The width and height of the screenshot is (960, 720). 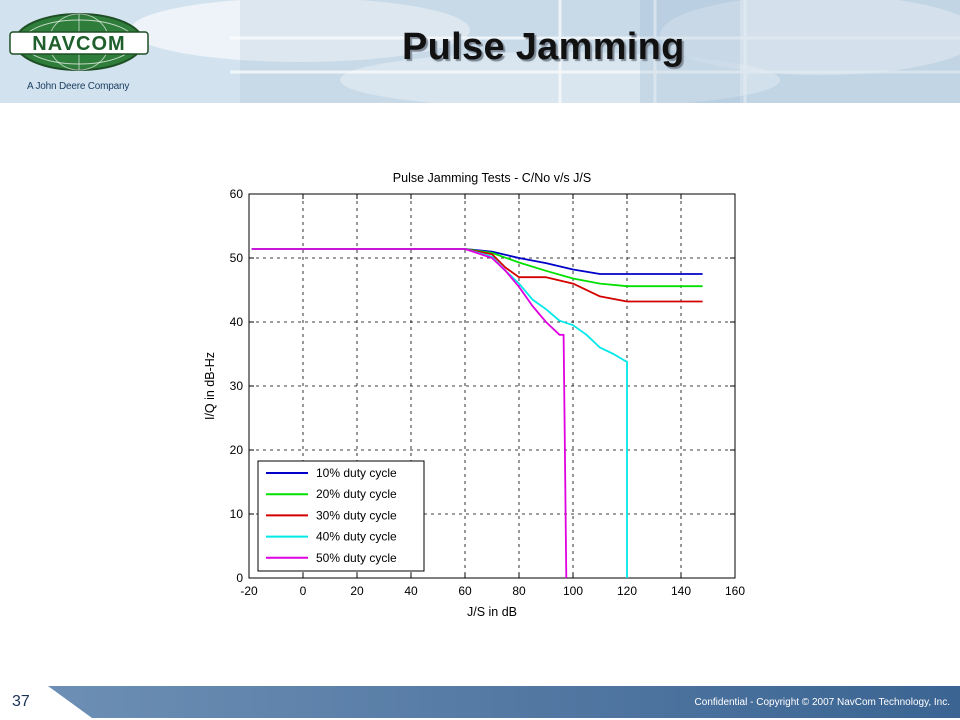 I want to click on x-tick-label: 80, so click(x=519, y=591).